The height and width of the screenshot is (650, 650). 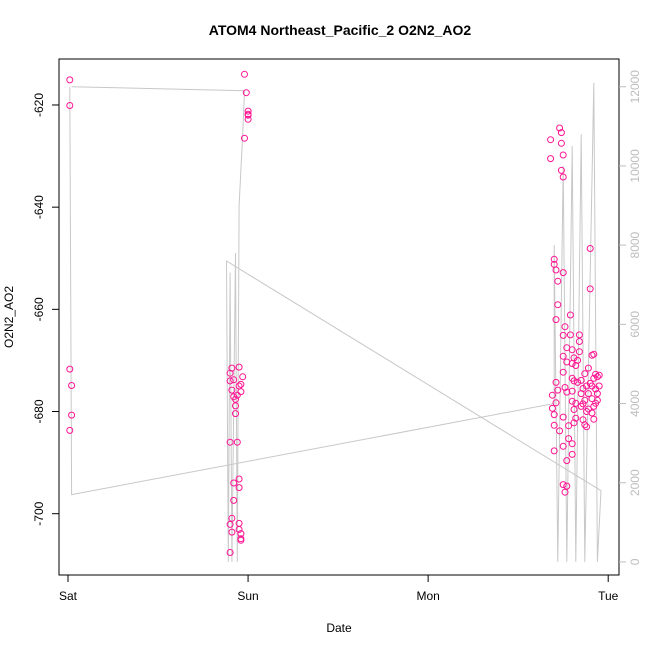 I want to click on y-tick-label: -640, so click(x=39, y=207).